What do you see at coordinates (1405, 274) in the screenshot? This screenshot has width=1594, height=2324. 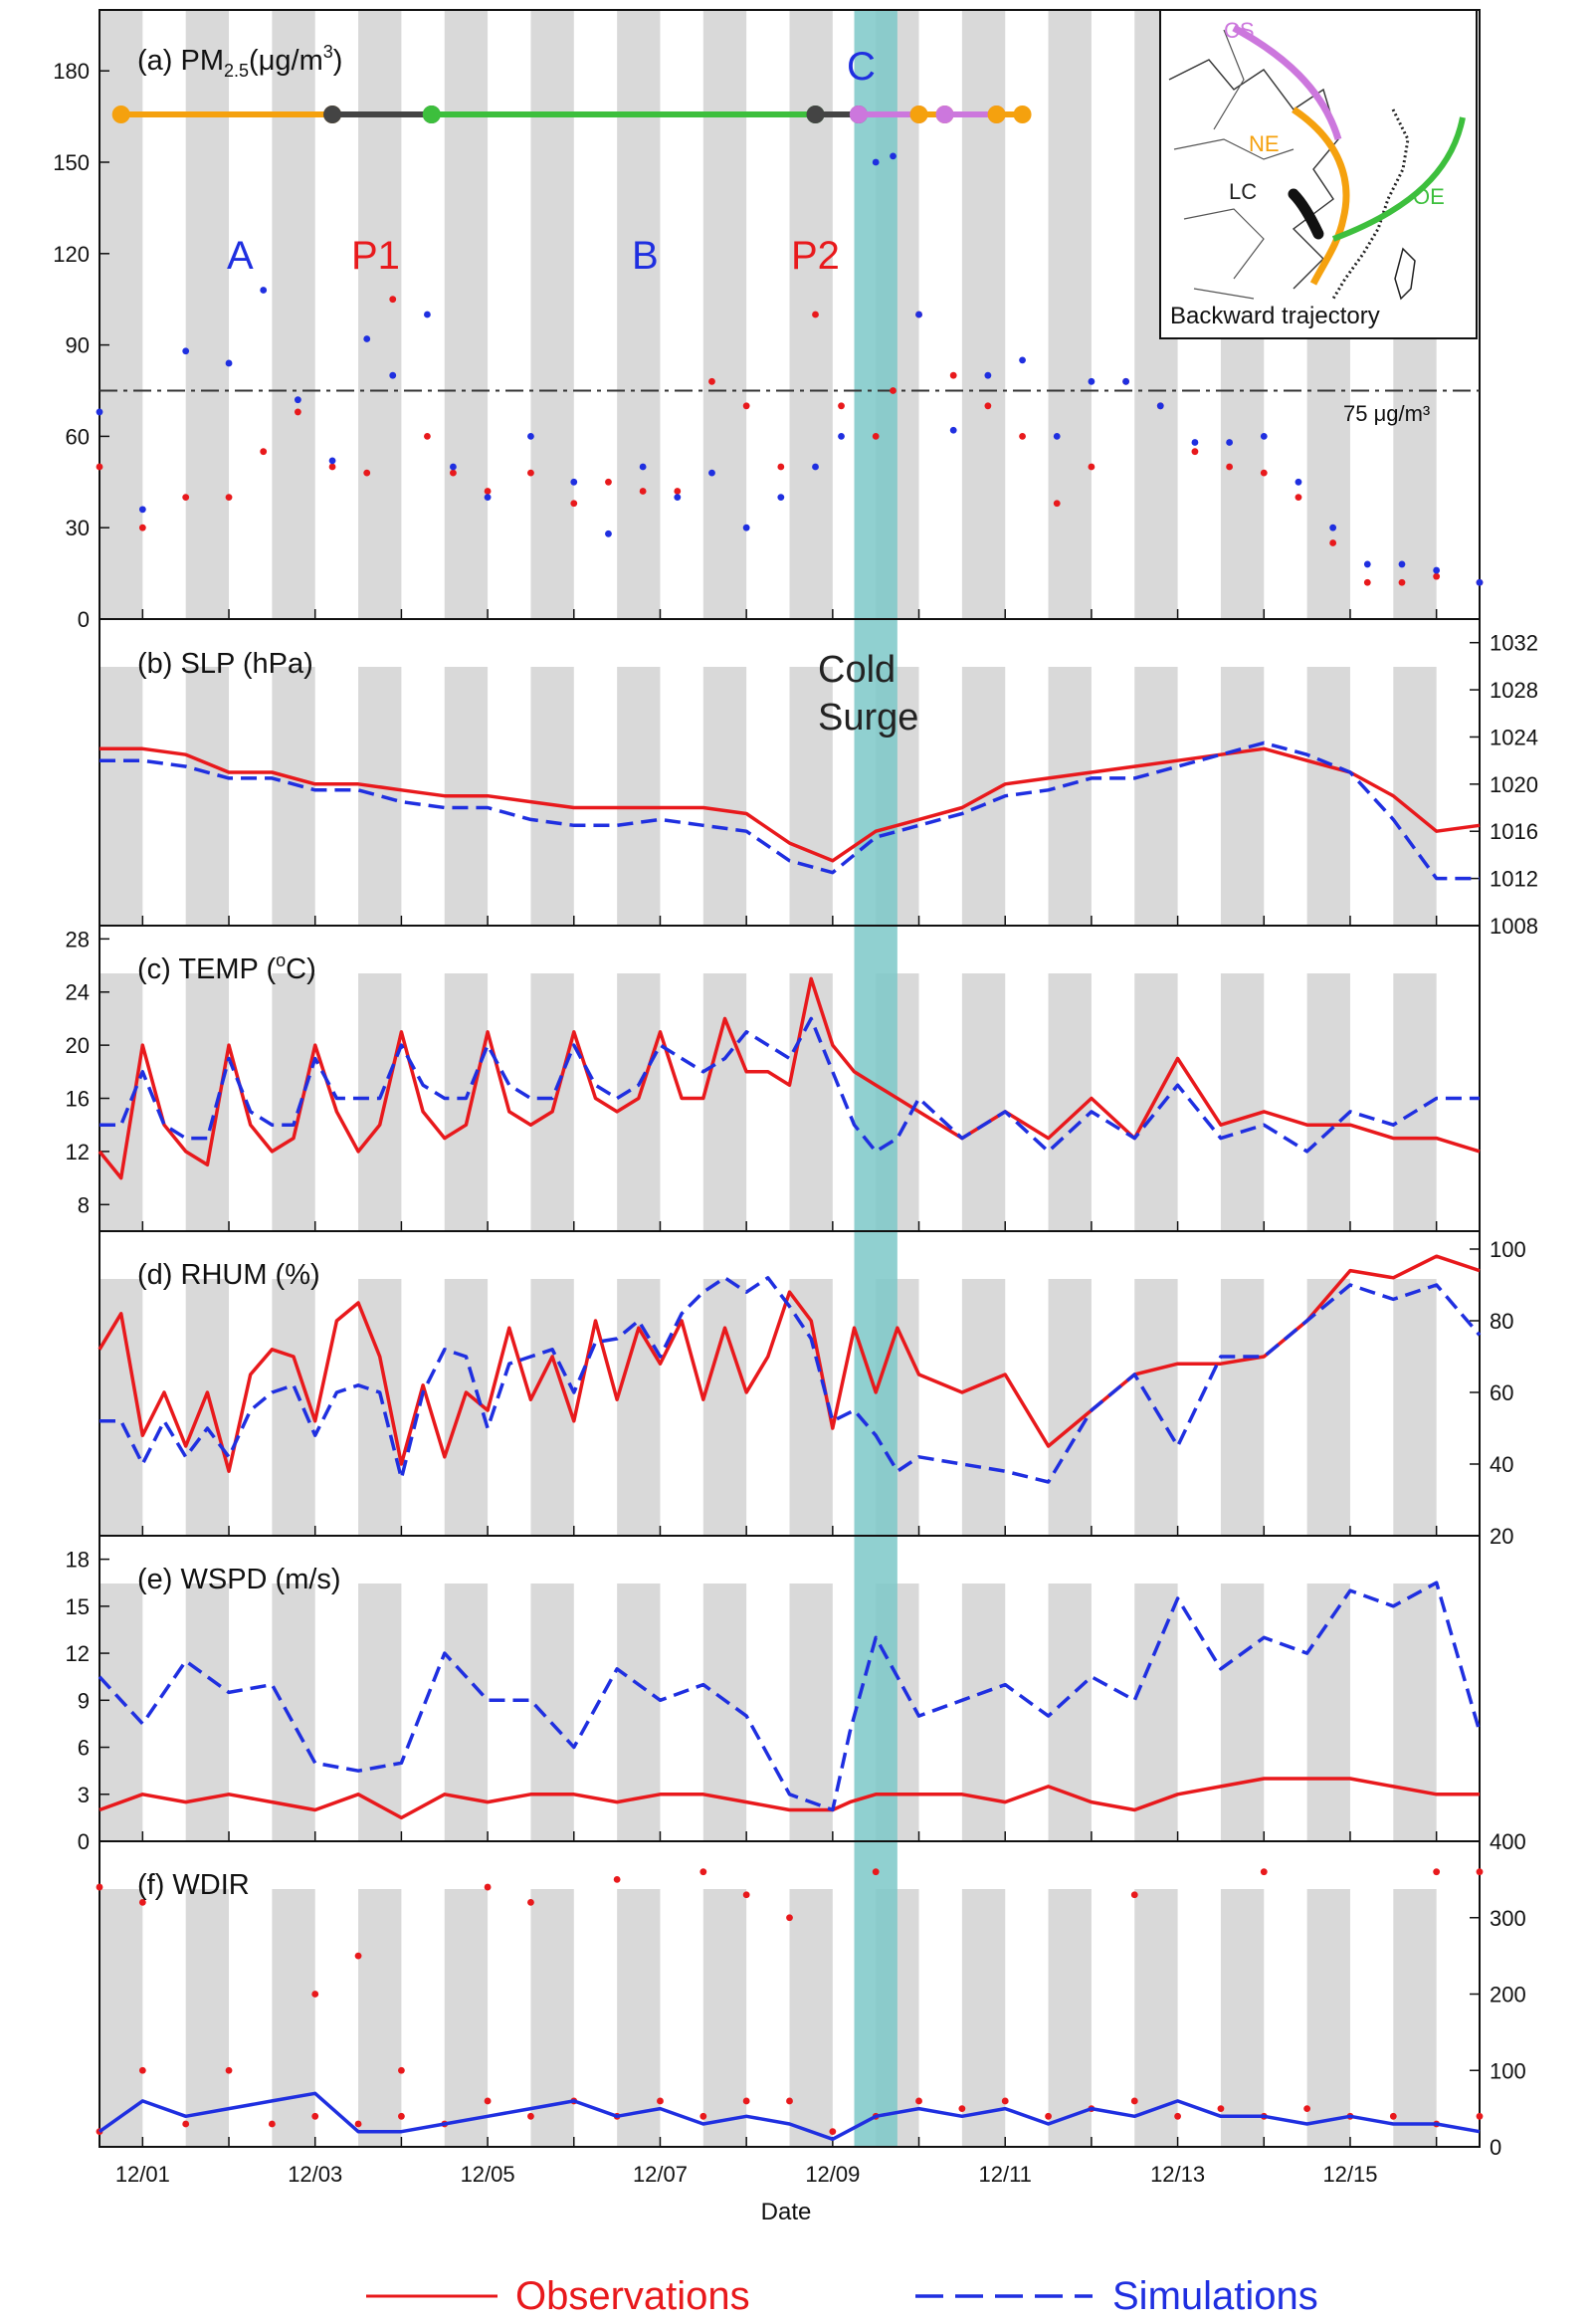 I see `inset-taiwan` at bounding box center [1405, 274].